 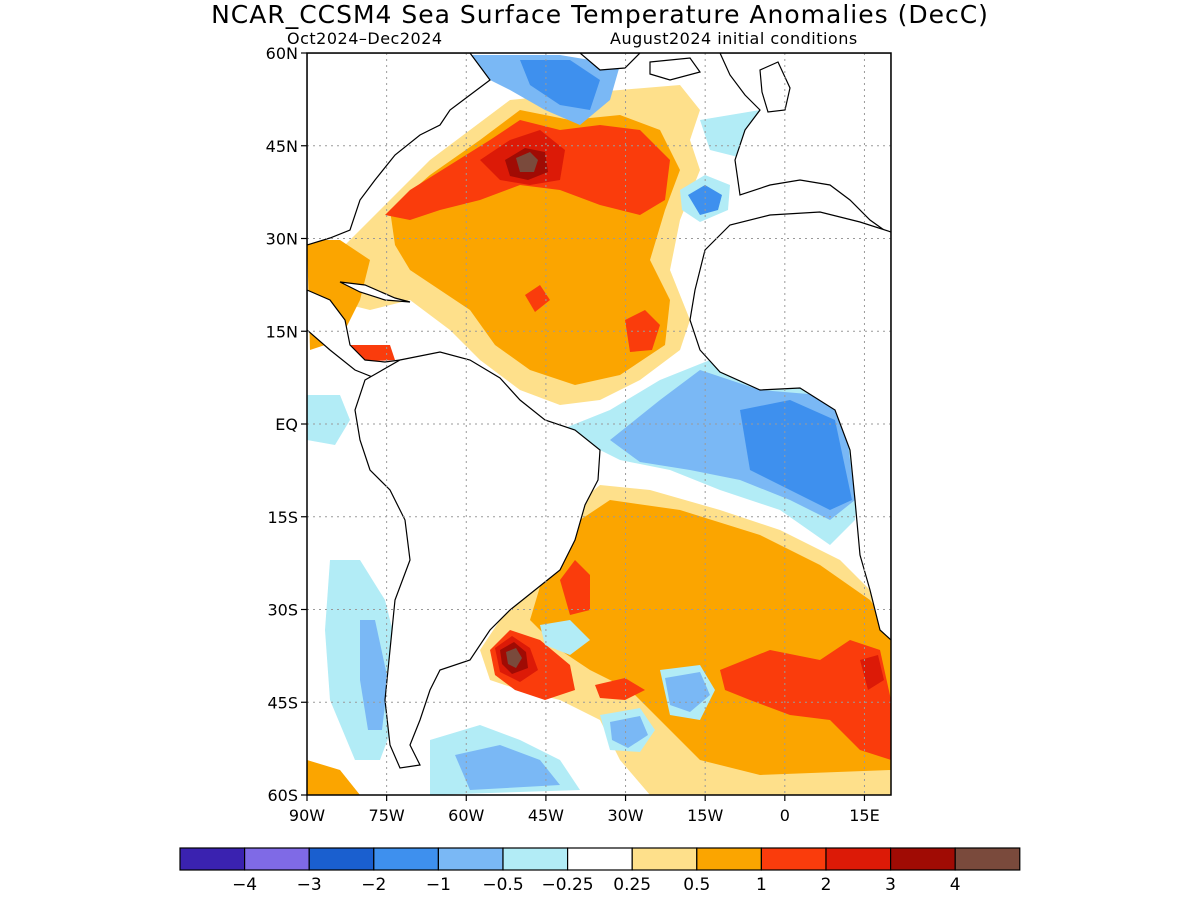 I want to click on colorbar-label: −0.5, so click(x=502, y=885).